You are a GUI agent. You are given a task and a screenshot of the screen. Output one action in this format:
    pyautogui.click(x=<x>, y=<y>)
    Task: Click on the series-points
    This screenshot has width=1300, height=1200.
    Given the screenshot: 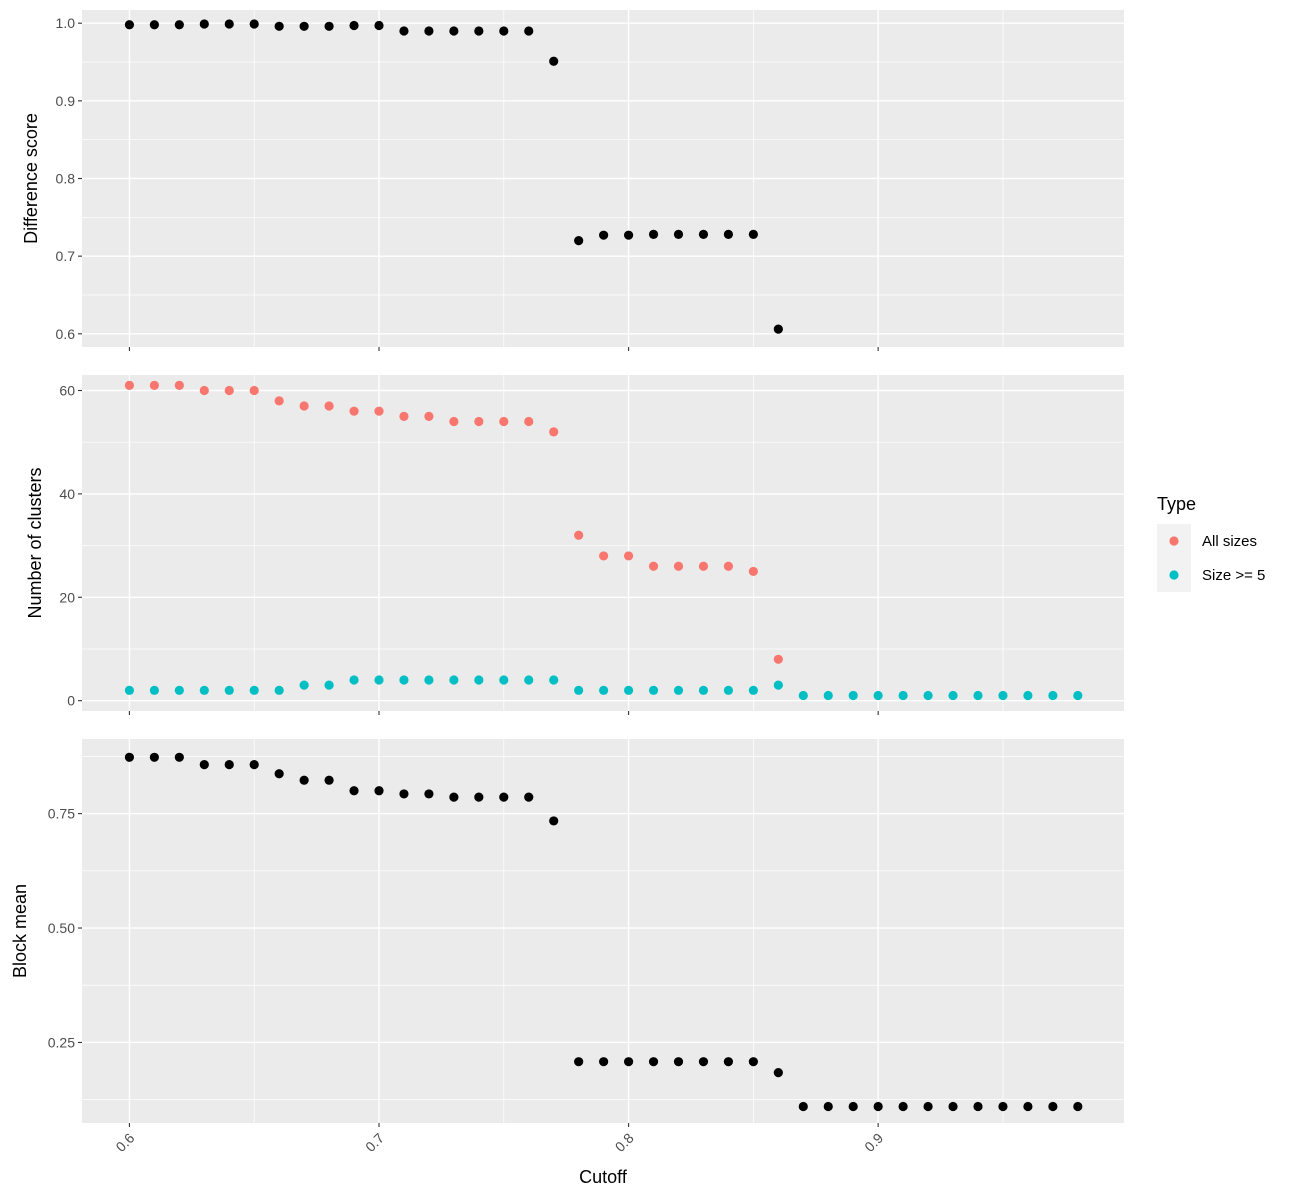 What is the action you would take?
    pyautogui.click(x=453, y=176)
    